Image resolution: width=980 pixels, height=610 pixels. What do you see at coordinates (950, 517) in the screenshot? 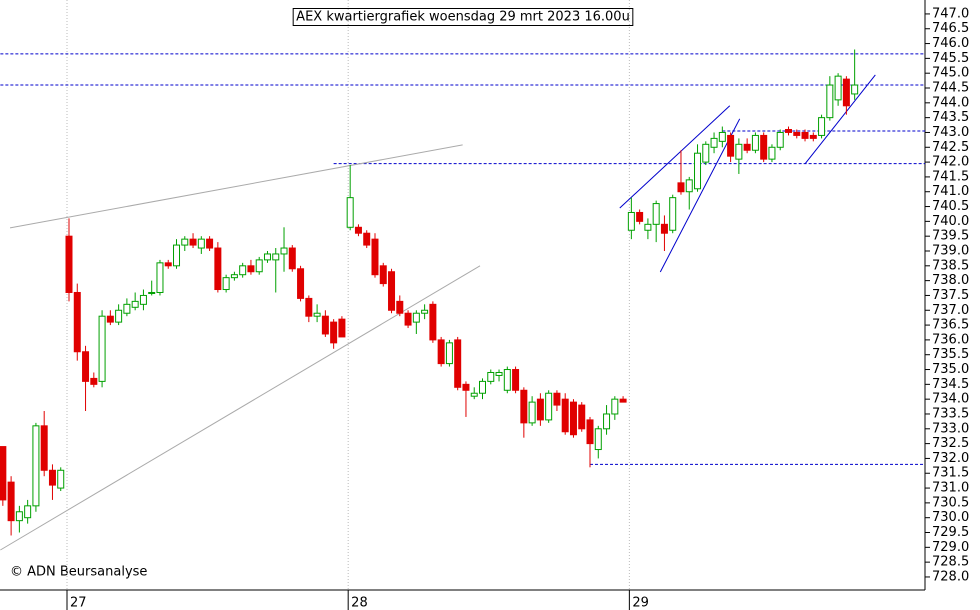
I see `y-tick-label: 730.0` at bounding box center [950, 517].